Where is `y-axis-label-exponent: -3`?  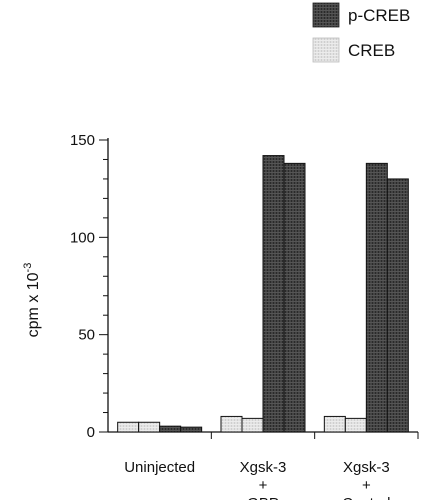
y-axis-label-exponent: -3 is located at coordinates (28, 268).